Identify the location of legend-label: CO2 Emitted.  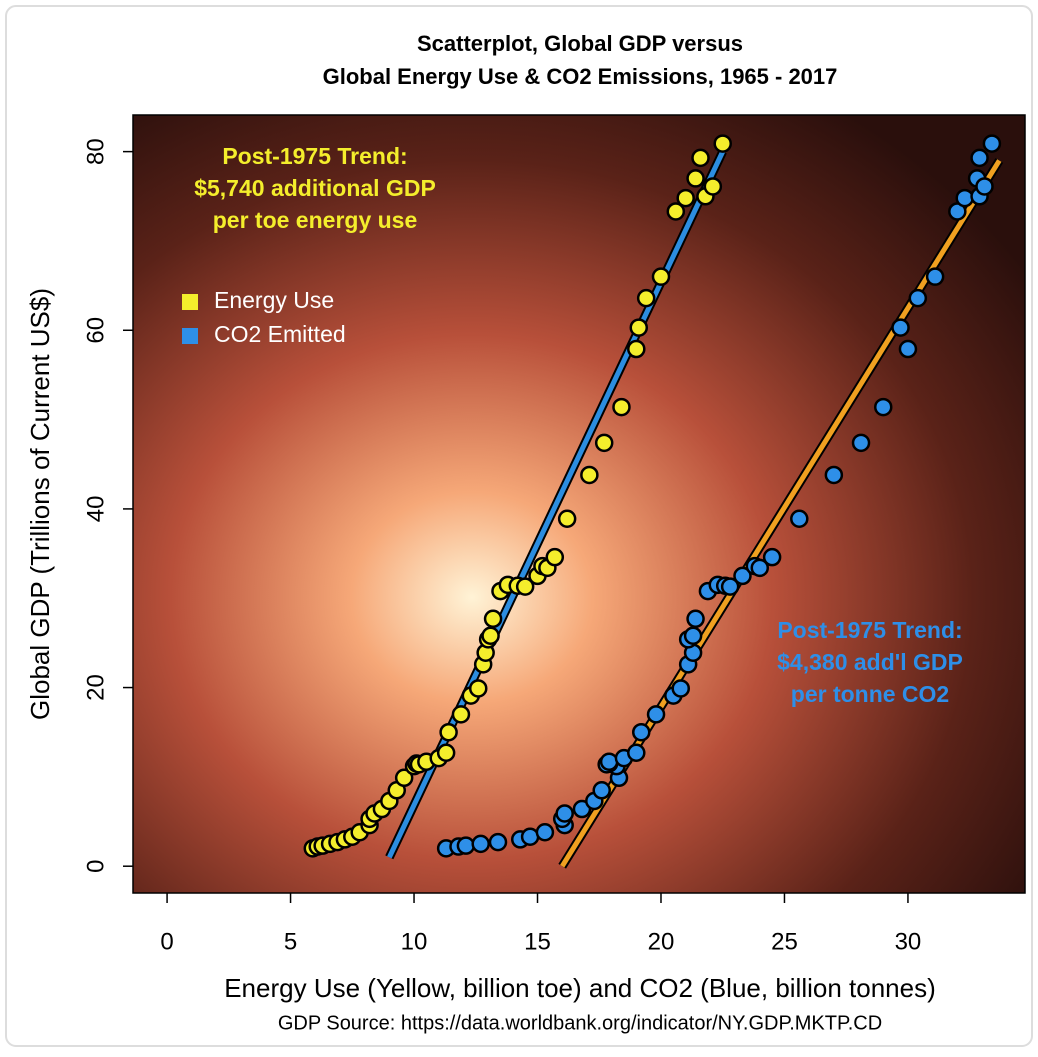
(280, 334).